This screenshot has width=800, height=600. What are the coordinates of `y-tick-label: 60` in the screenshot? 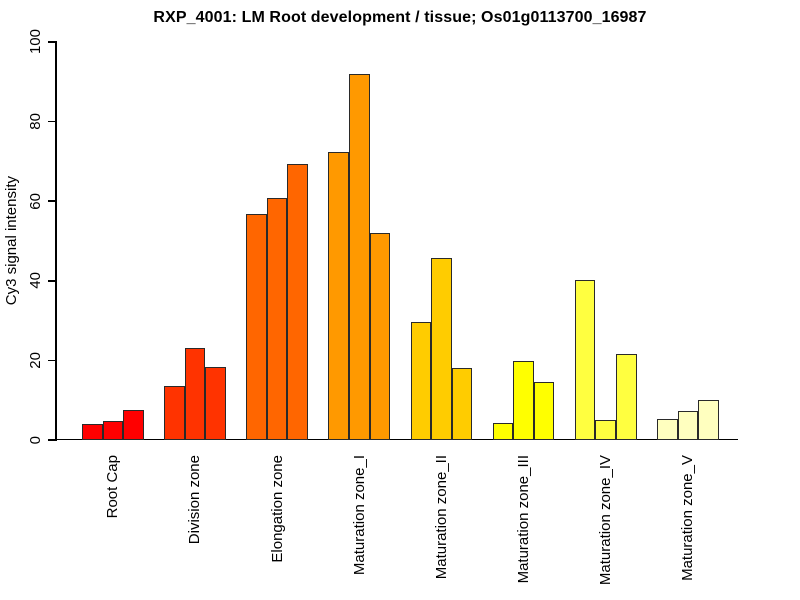 It's located at (35, 201).